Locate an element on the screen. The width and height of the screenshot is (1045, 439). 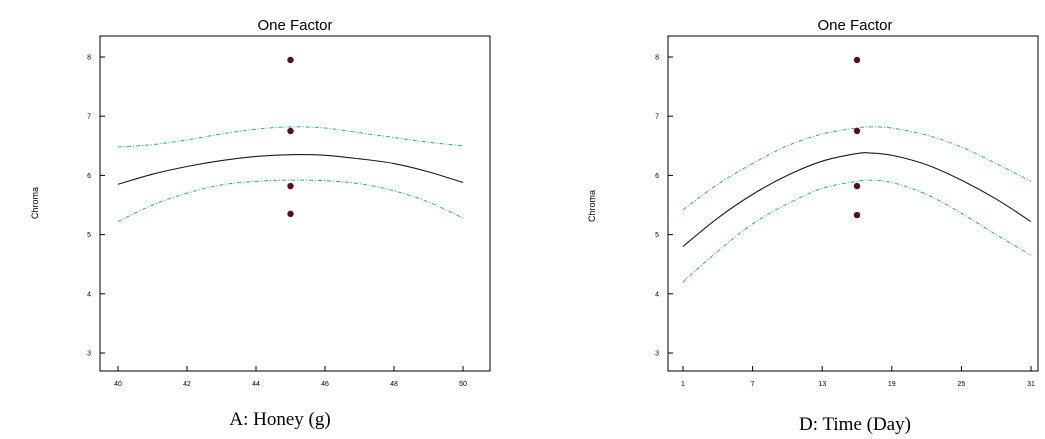
x-tick-label: 25 is located at coordinates (962, 384).